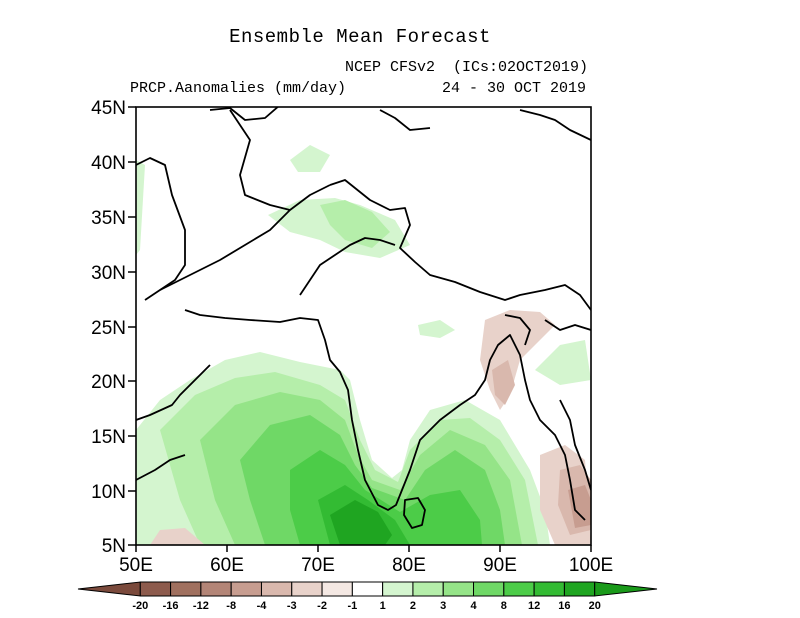  Describe the element at coordinates (262, 606) in the screenshot. I see `colorbar-label: -4` at that location.